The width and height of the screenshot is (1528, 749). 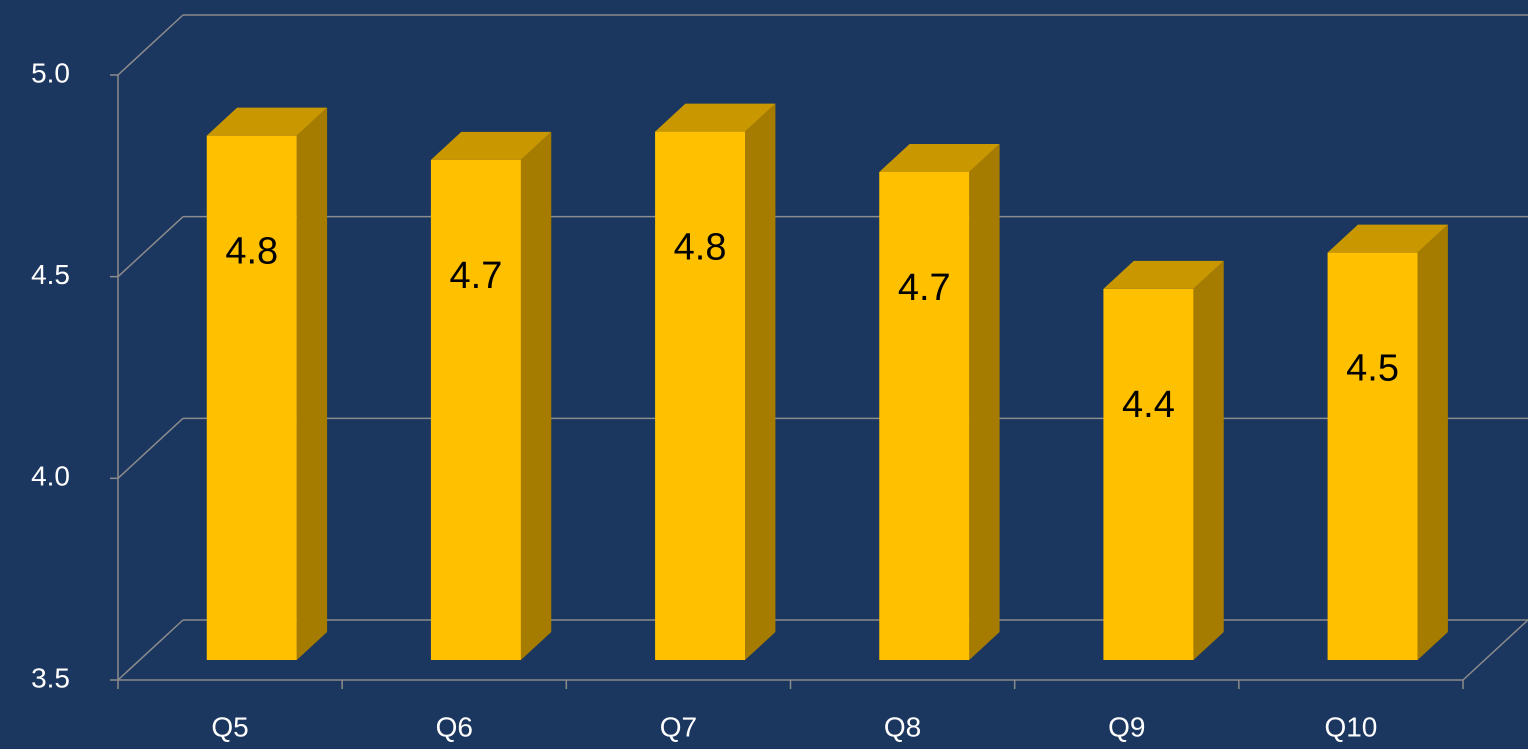 I want to click on floor-edge, so click(x=1495, y=650).